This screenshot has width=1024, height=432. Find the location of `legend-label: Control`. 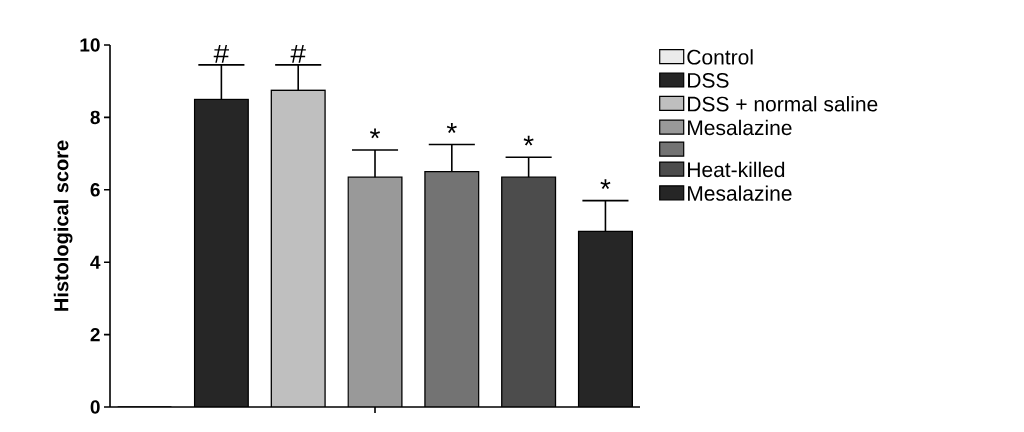

legend-label: Control is located at coordinates (720, 57).